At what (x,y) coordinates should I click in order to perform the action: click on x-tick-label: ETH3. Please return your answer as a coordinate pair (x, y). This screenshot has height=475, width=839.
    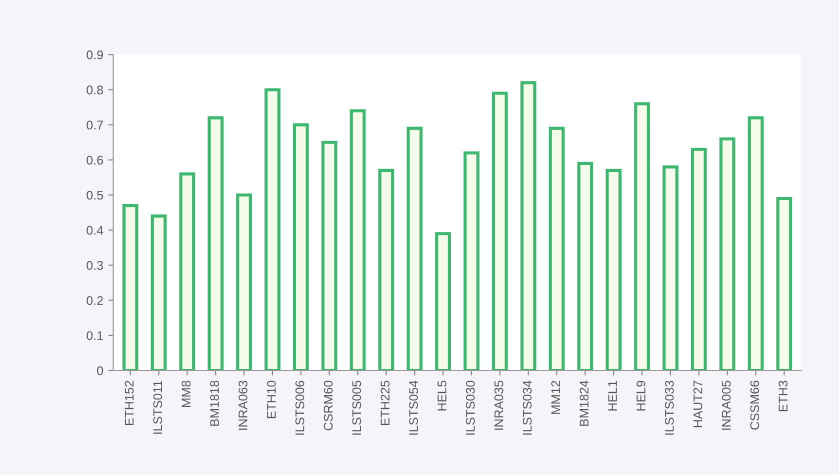
    Looking at the image, I should click on (783, 396).